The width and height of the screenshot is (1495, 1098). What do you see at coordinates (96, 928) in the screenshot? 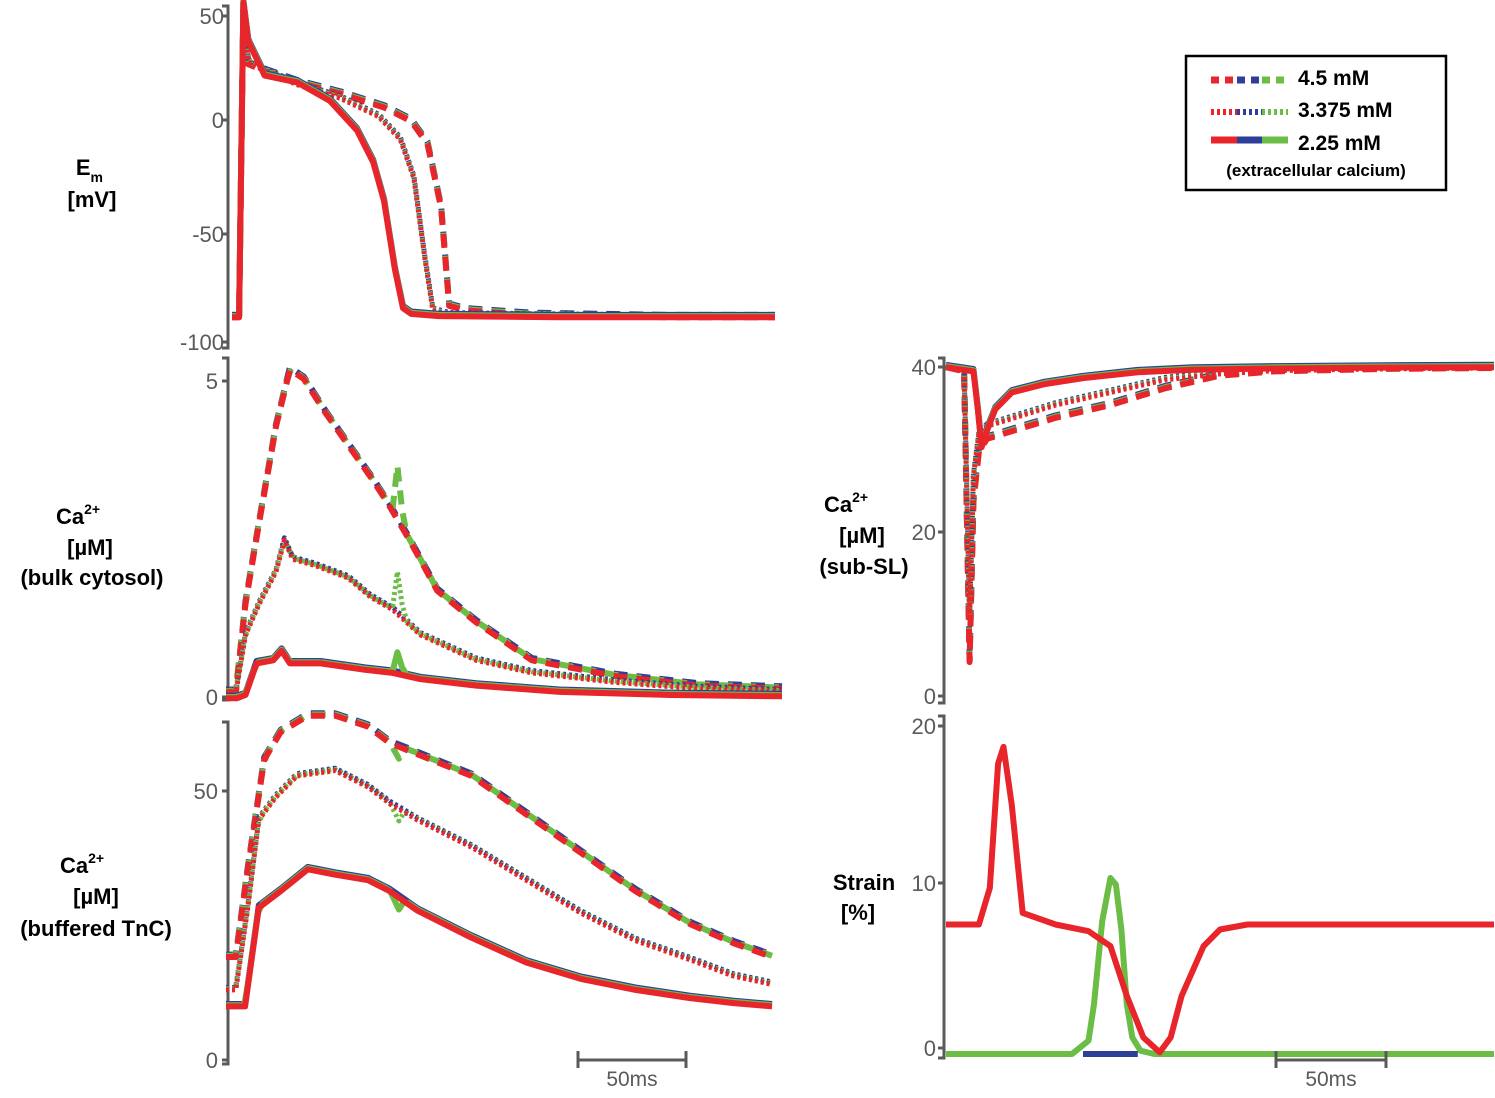
I see `tnc-ylabel-region: (buffered TnC)` at bounding box center [96, 928].